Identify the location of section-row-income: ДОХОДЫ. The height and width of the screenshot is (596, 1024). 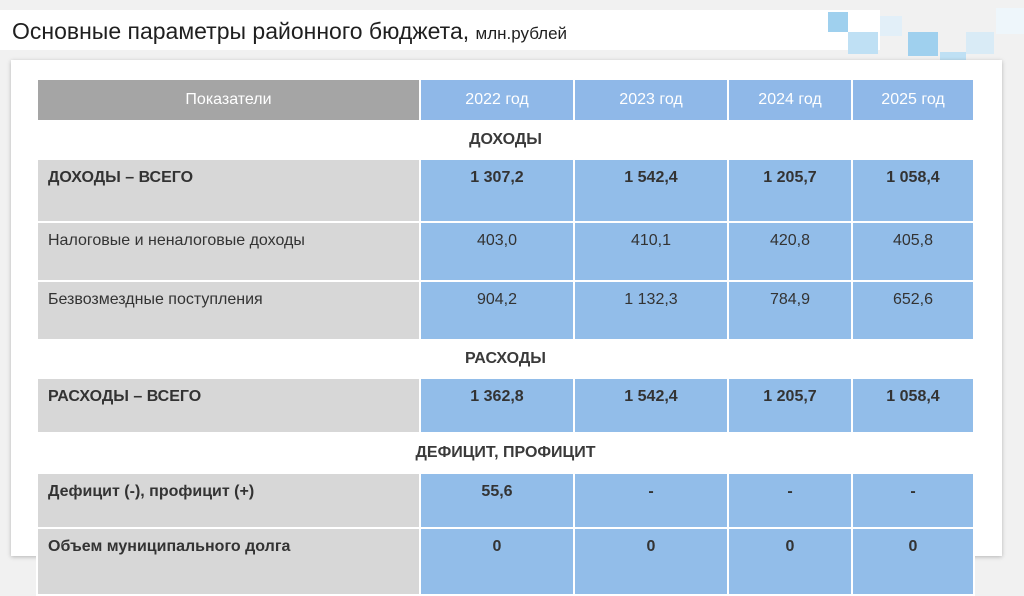
(505, 140).